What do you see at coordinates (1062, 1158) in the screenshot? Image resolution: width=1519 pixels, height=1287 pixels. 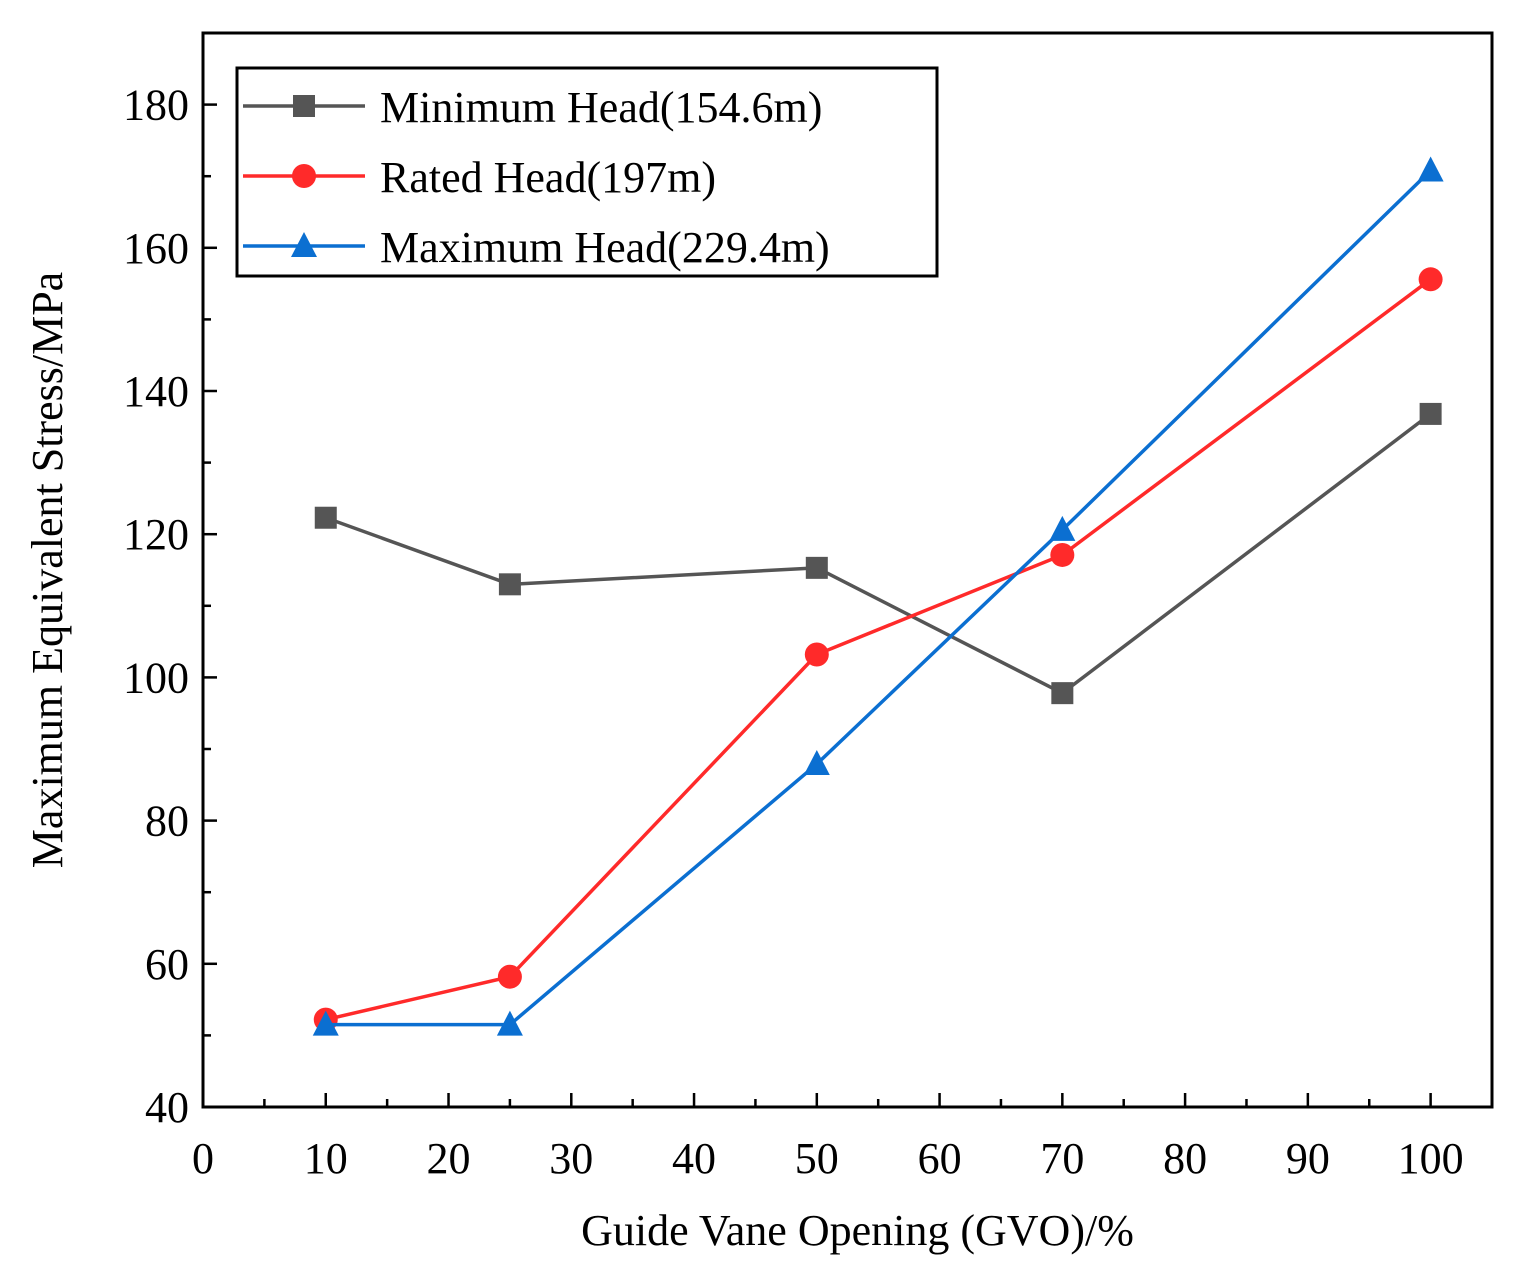 I see `x-tick-label: 70` at bounding box center [1062, 1158].